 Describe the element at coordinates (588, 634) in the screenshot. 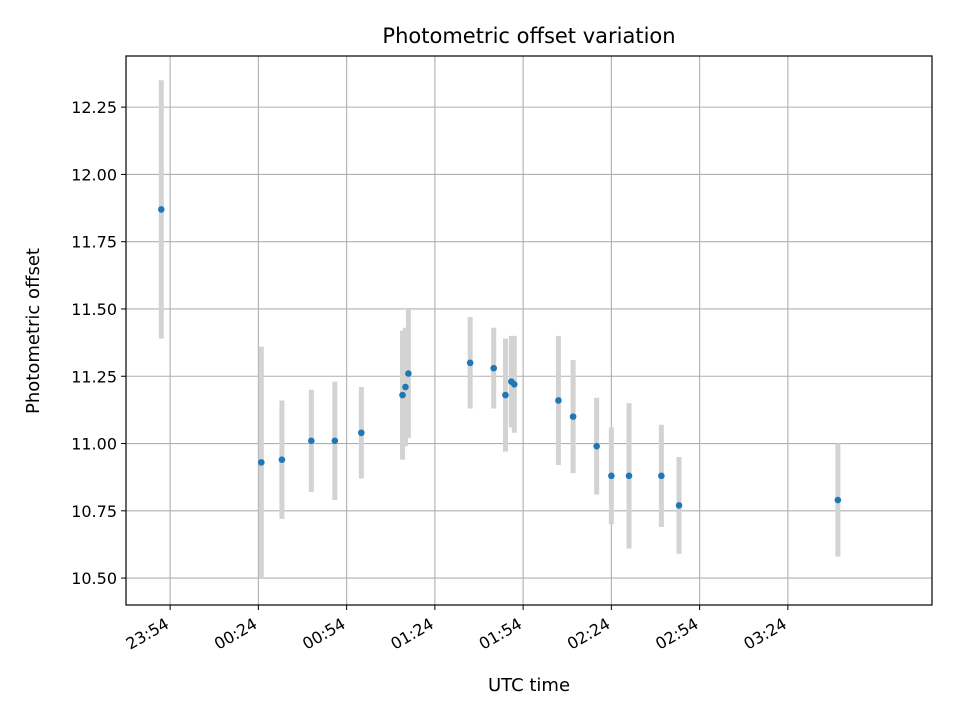

I see `x-tick-label: 02:24` at that location.